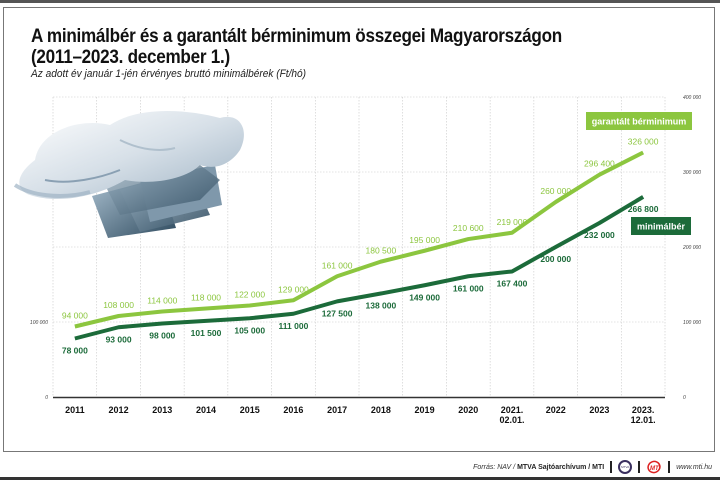 This screenshot has height=480, width=720. I want to click on y-tick-label-right: 200 000, so click(691, 248).